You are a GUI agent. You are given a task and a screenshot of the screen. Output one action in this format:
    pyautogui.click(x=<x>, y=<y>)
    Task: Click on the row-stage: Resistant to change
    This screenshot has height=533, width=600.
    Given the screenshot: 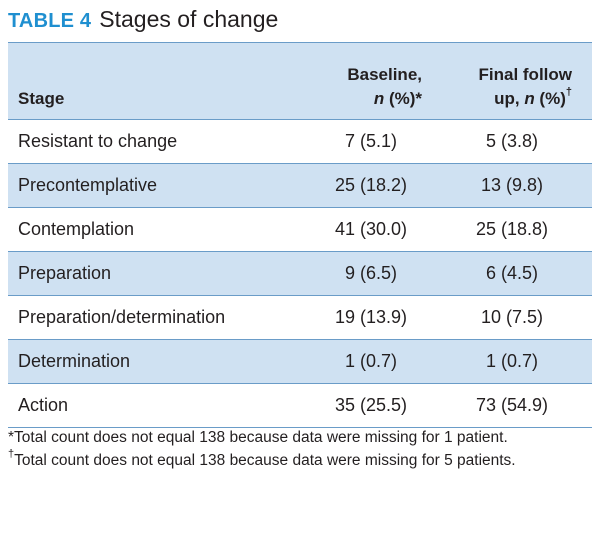 What is the action you would take?
    pyautogui.click(x=159, y=141)
    